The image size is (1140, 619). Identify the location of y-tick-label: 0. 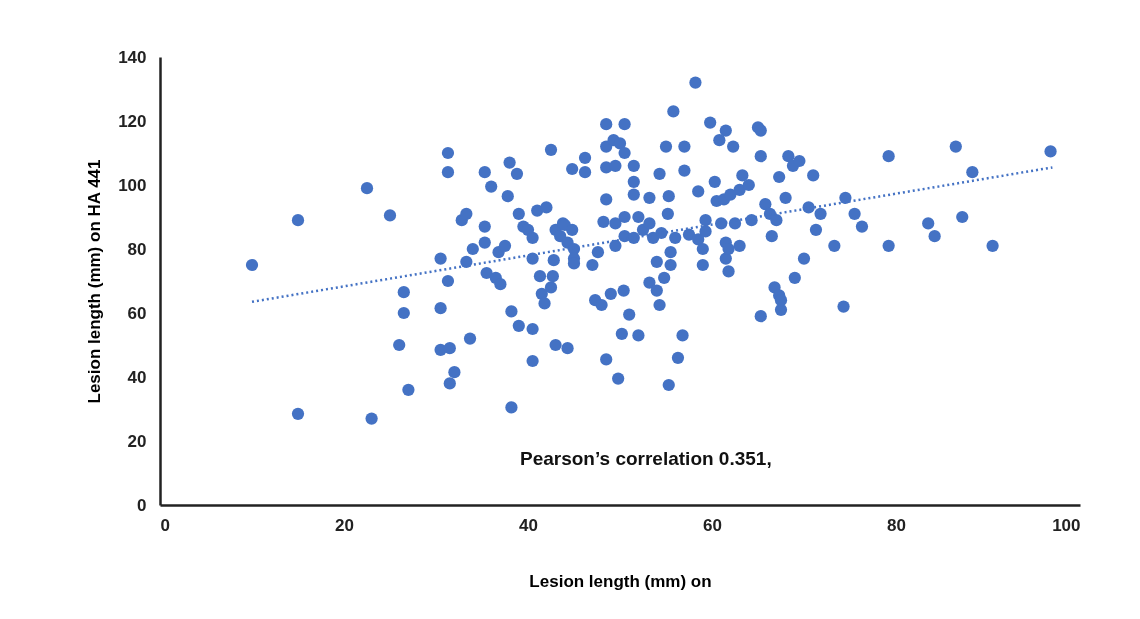
(142, 505).